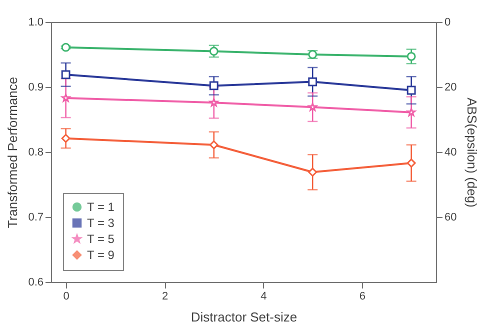  Describe the element at coordinates (362, 296) in the screenshot. I see `x-tick-label: 6` at that location.